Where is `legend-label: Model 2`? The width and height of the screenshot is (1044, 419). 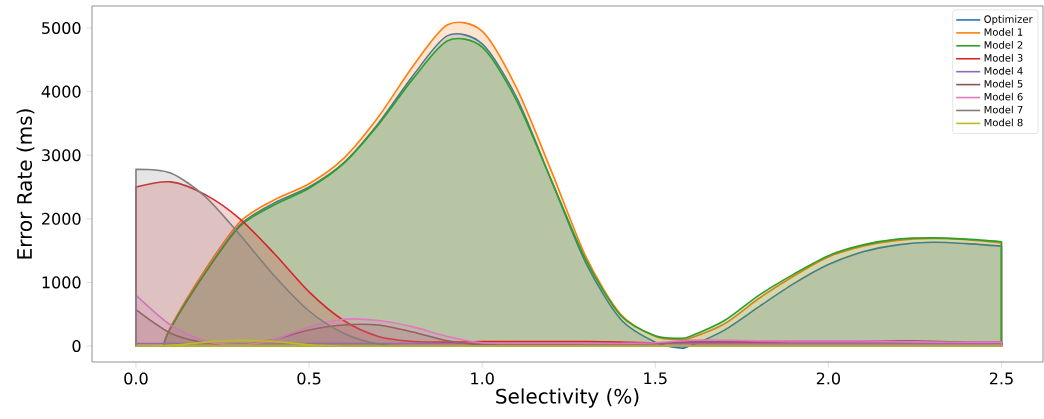 legend-label: Model 2 is located at coordinates (1003, 45).